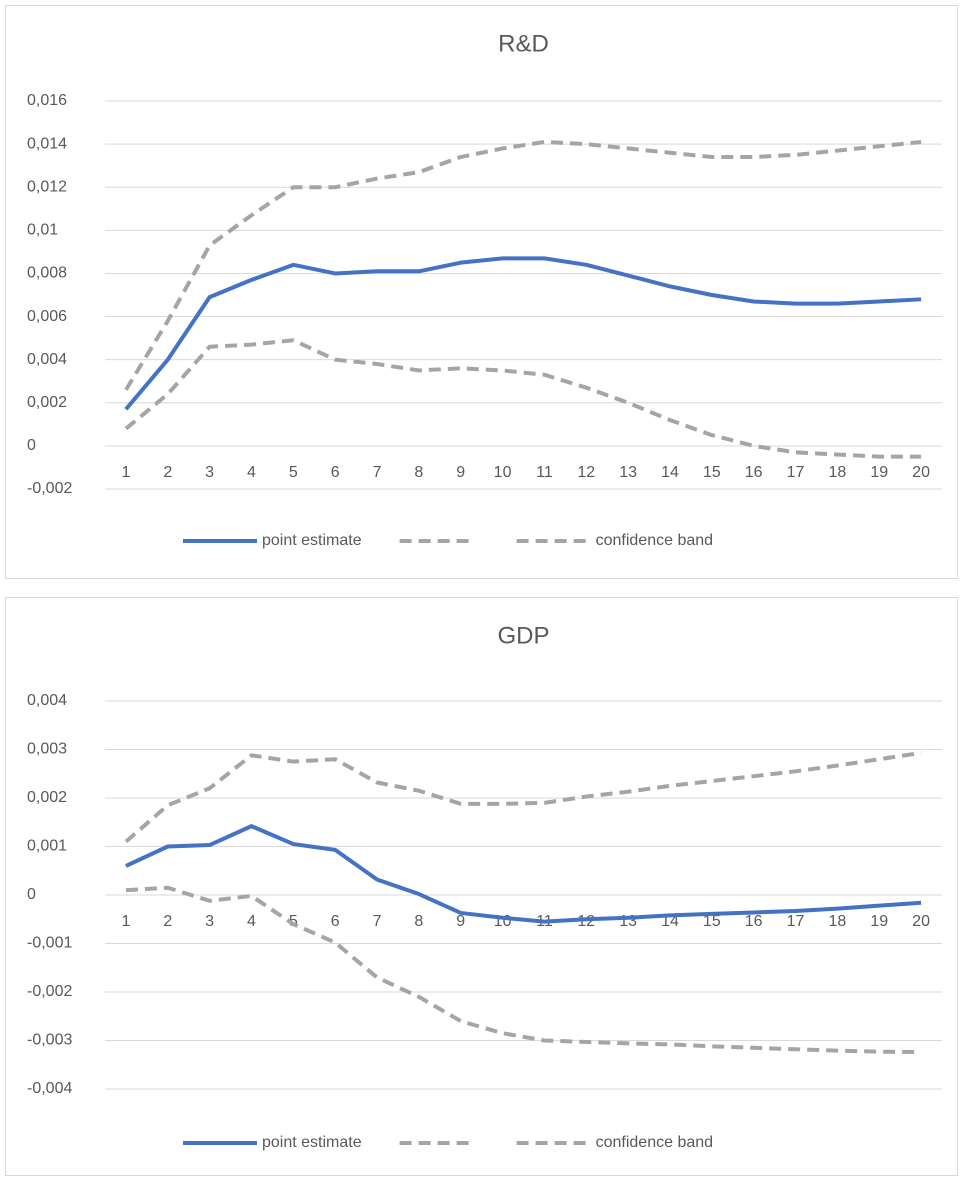 The height and width of the screenshot is (1178, 963). What do you see at coordinates (49, 943) in the screenshot?
I see `y-tick-label: -0,001` at bounding box center [49, 943].